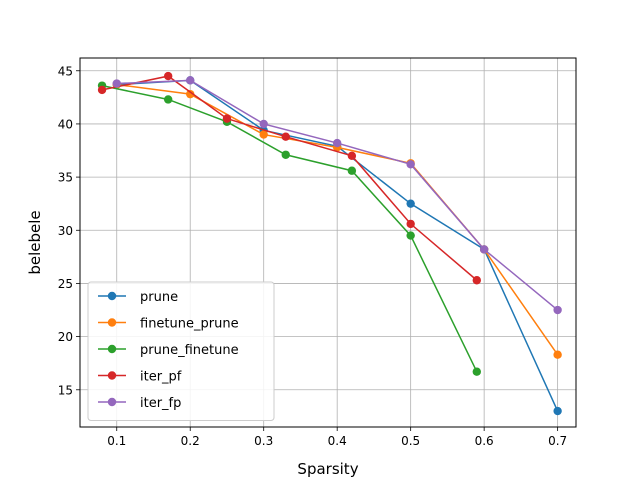 The height and width of the screenshot is (480, 640). What do you see at coordinates (65, 337) in the screenshot?
I see `y-tick-label: 20` at bounding box center [65, 337].